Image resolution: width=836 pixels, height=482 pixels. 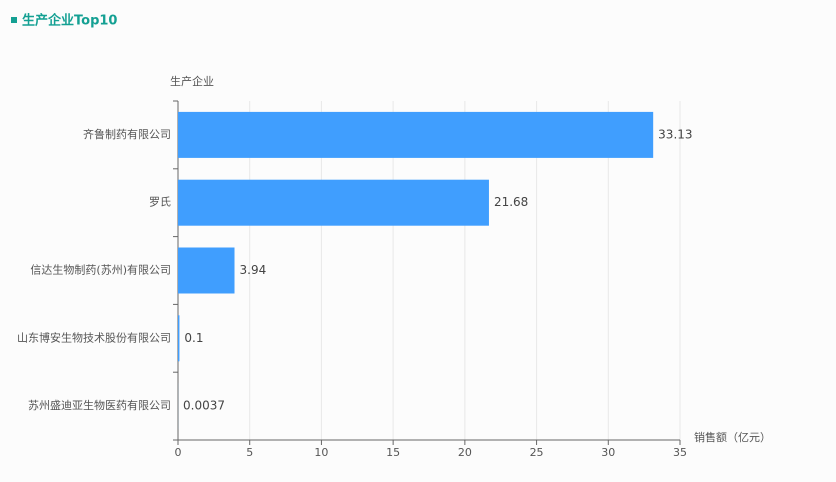 What do you see at coordinates (680, 452) in the screenshot?
I see `x-tick-label: 35` at bounding box center [680, 452].